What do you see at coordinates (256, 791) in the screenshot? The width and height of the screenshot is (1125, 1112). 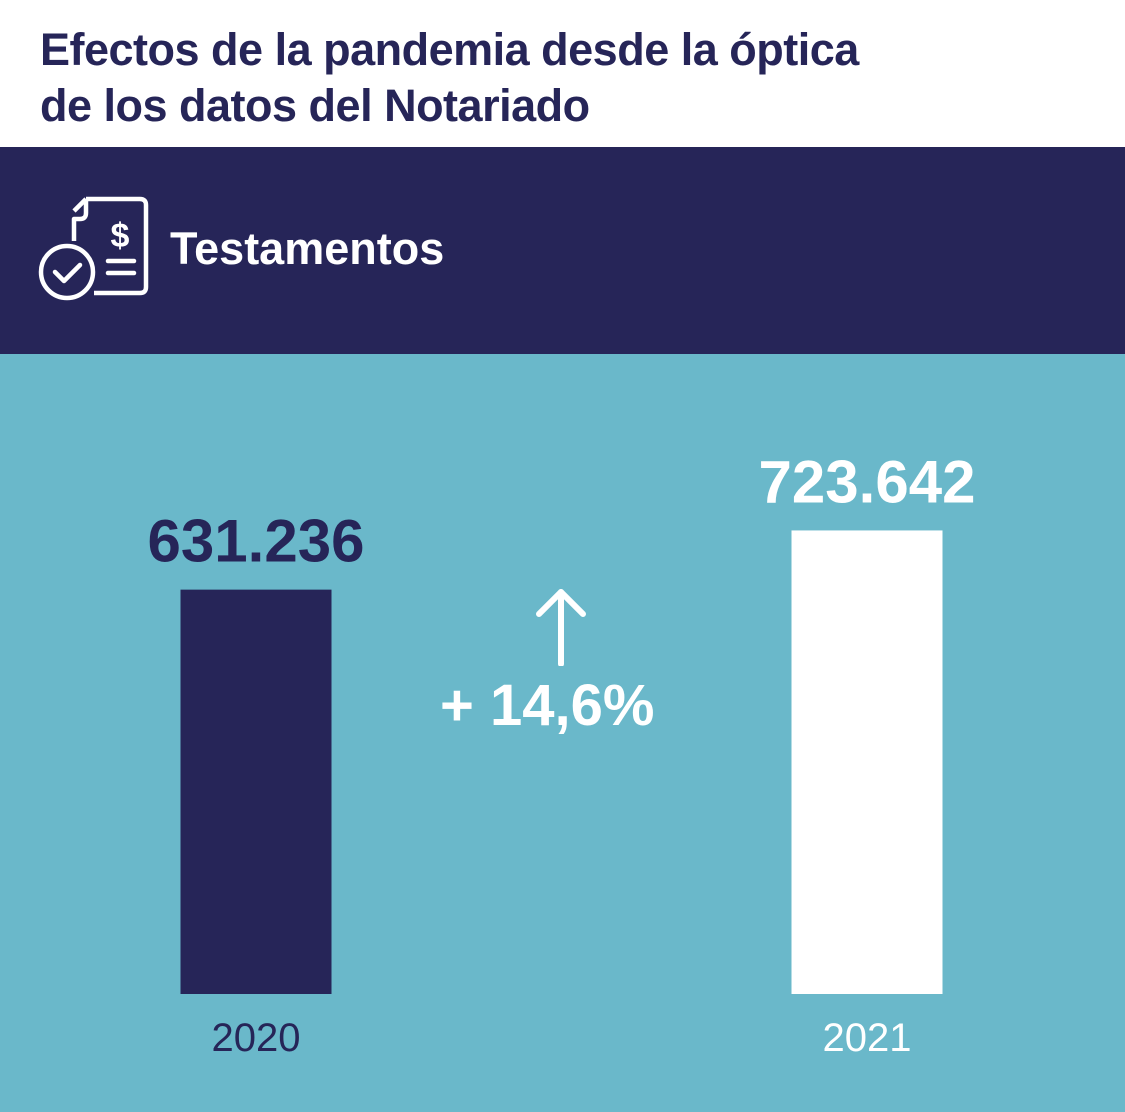 I see `bar-2020` at bounding box center [256, 791].